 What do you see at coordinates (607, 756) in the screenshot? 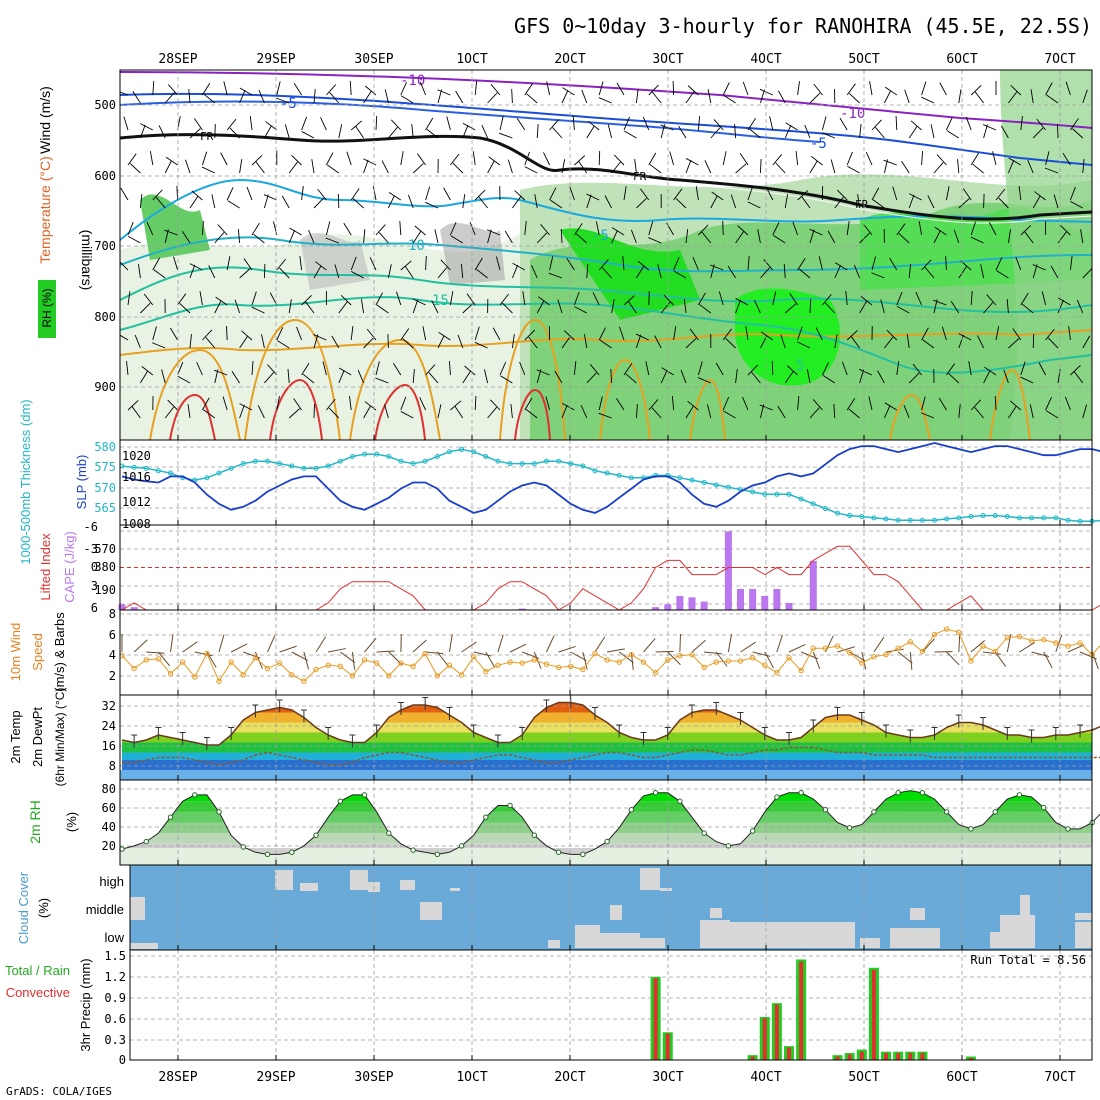
I see `temp-band` at bounding box center [607, 756].